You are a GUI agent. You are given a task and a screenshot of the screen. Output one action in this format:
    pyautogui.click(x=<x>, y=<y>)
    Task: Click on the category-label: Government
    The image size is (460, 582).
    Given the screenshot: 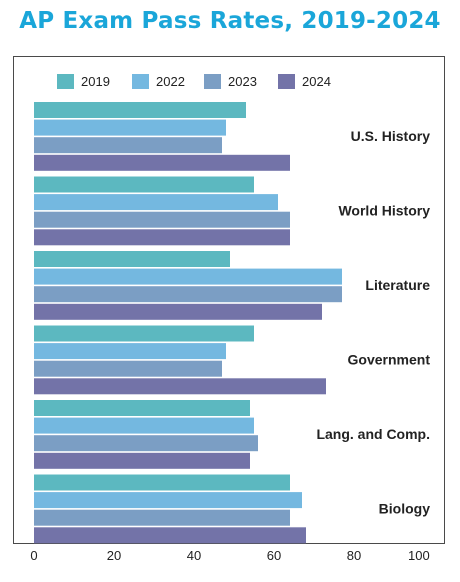 What is the action you would take?
    pyautogui.click(x=389, y=360)
    